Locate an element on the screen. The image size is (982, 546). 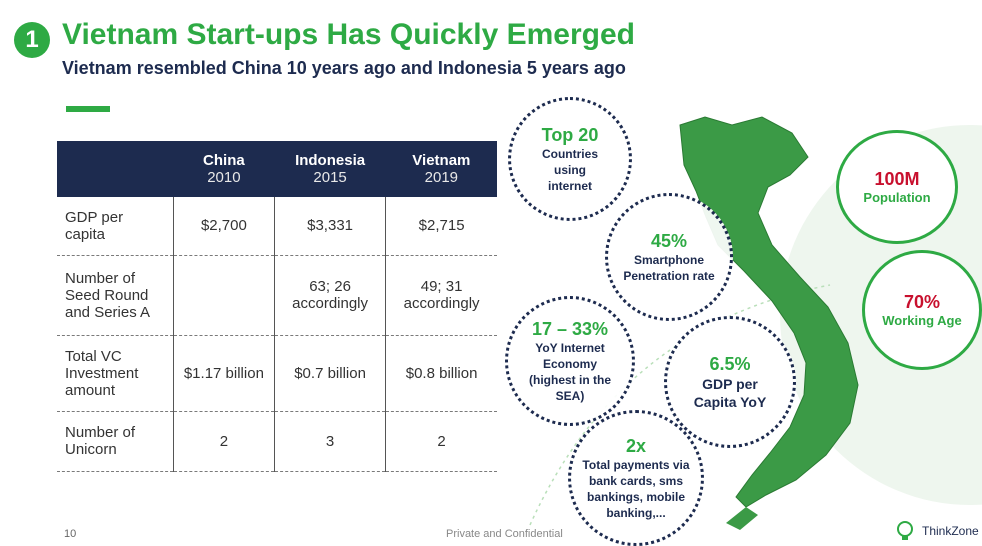
cell-indonesia: 3 is located at coordinates (329, 441).